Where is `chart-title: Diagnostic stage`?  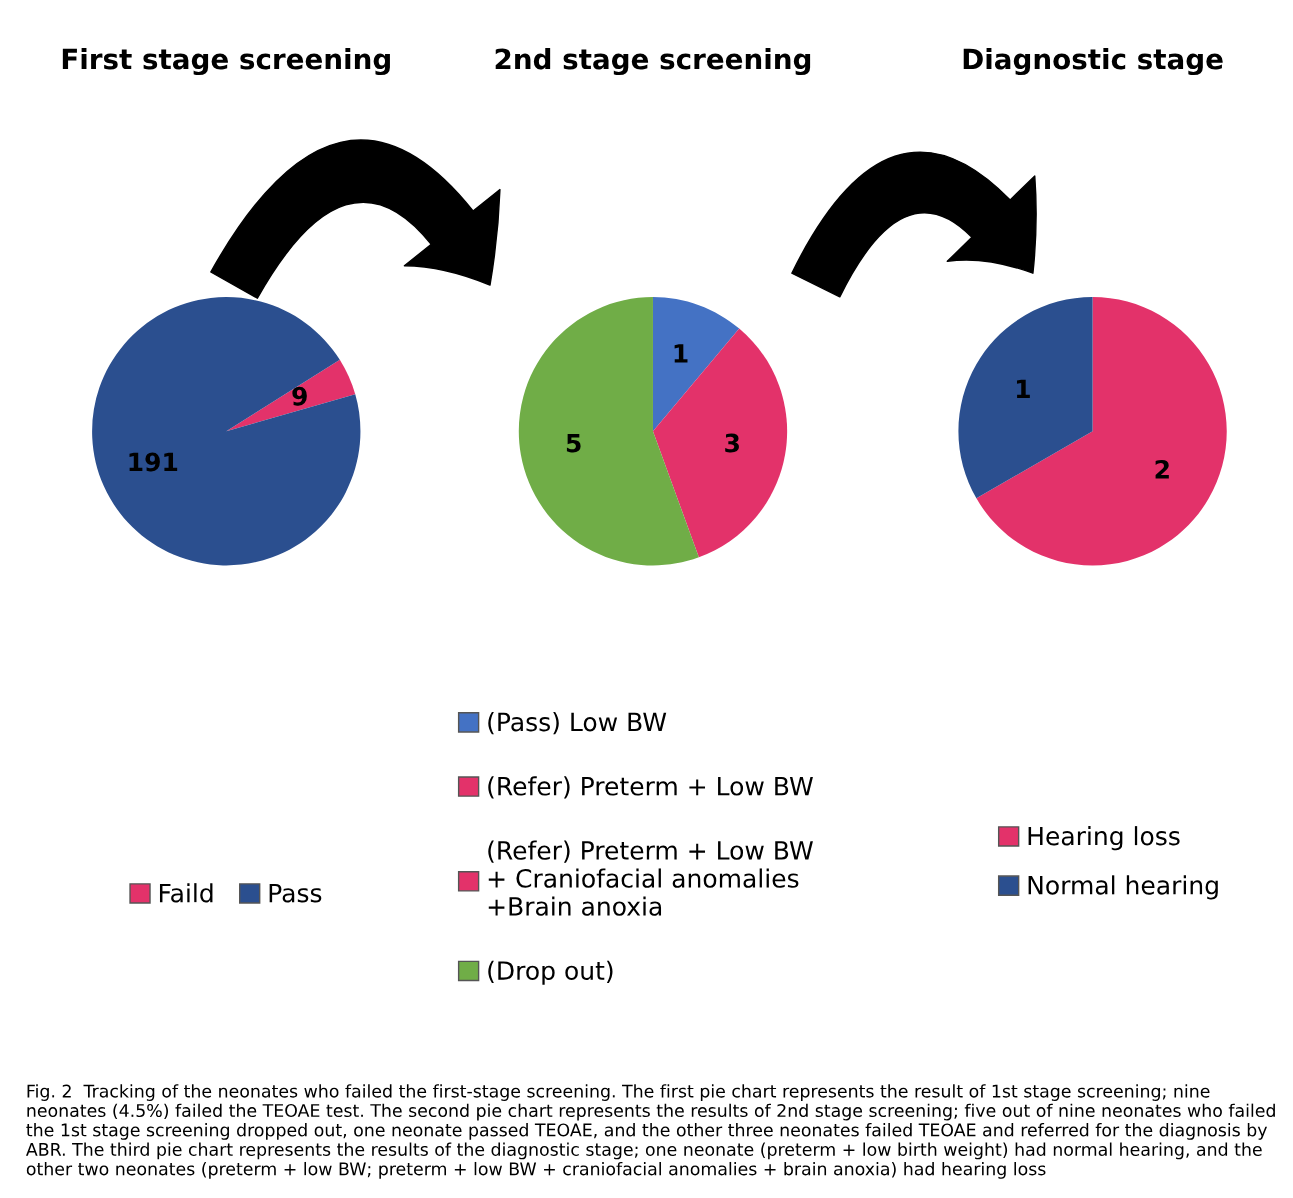
chart-title: Diagnostic stage is located at coordinates (1093, 62).